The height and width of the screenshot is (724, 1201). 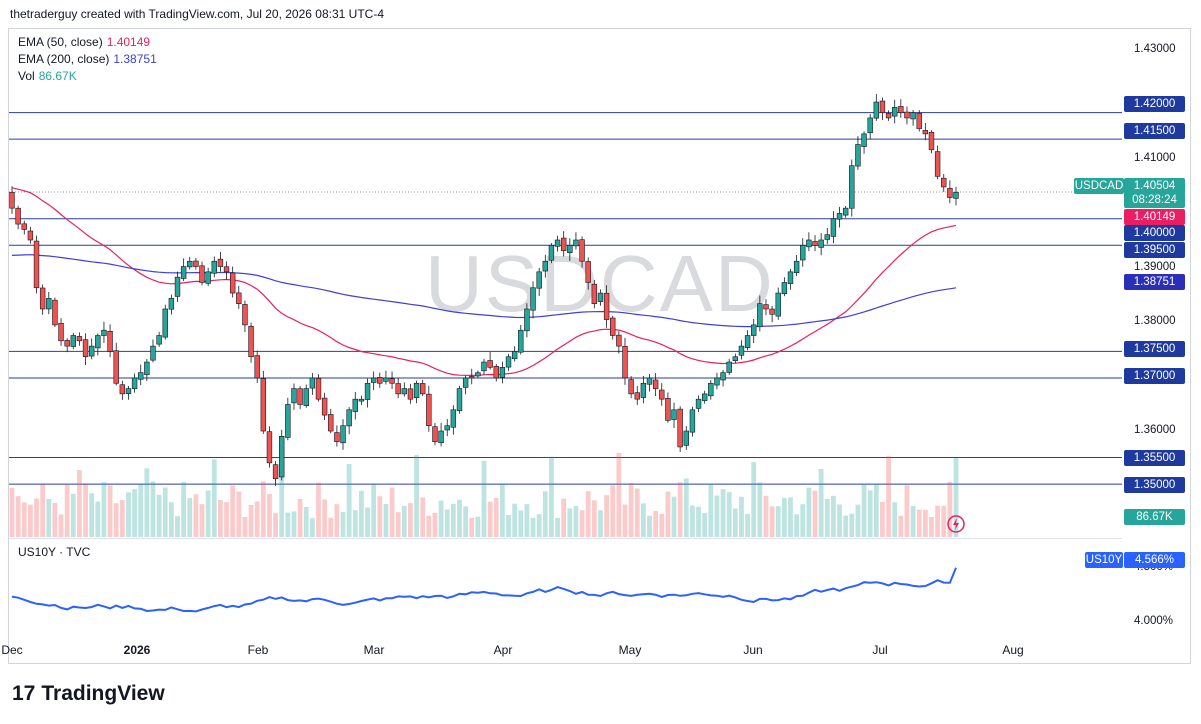 I want to click on x-tick-label: Jun, so click(x=753, y=650).